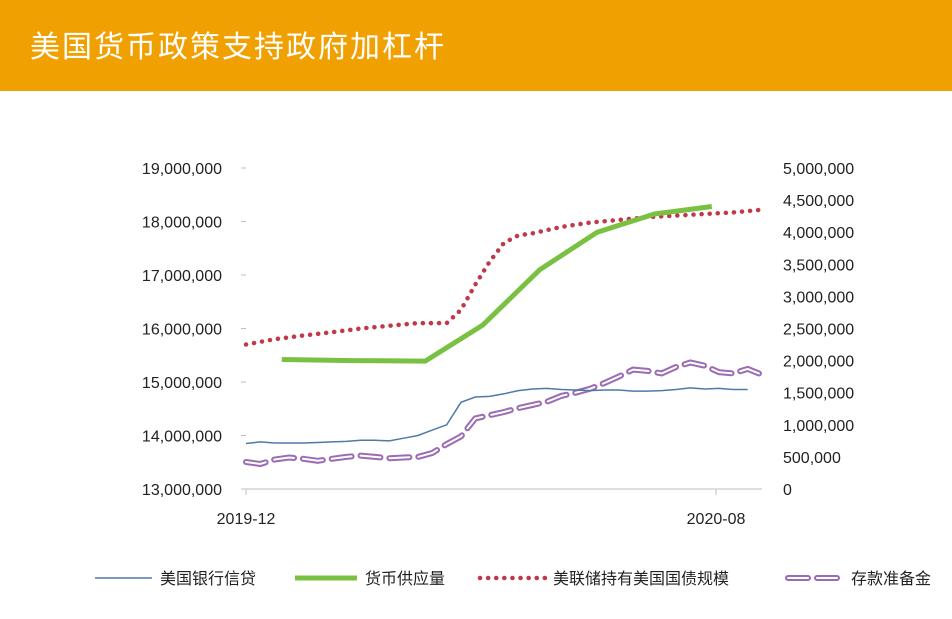 Image resolution: width=952 pixels, height=619 pixels. I want to click on y-right-tick-label: 500,000, so click(812, 458).